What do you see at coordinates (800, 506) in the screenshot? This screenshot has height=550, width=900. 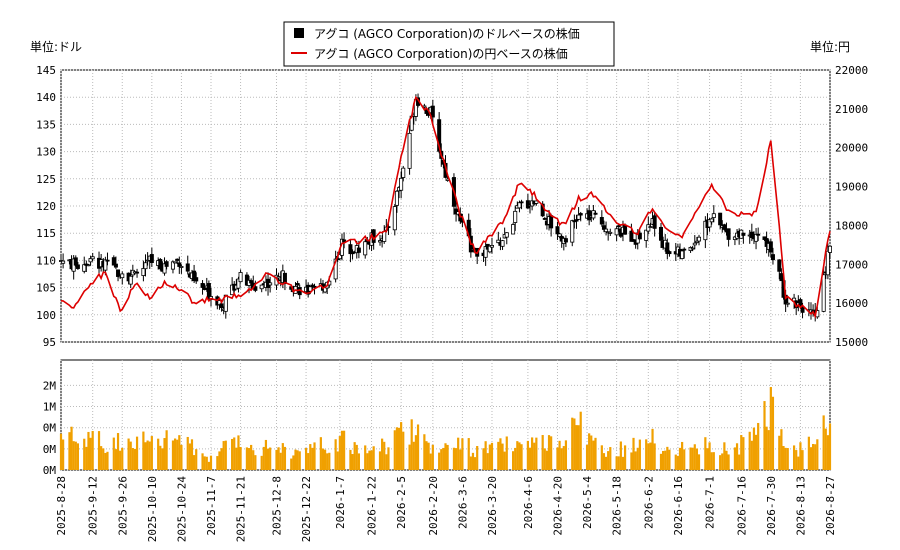 I see `x-tick-label: 2026-8-13` at bounding box center [800, 506].